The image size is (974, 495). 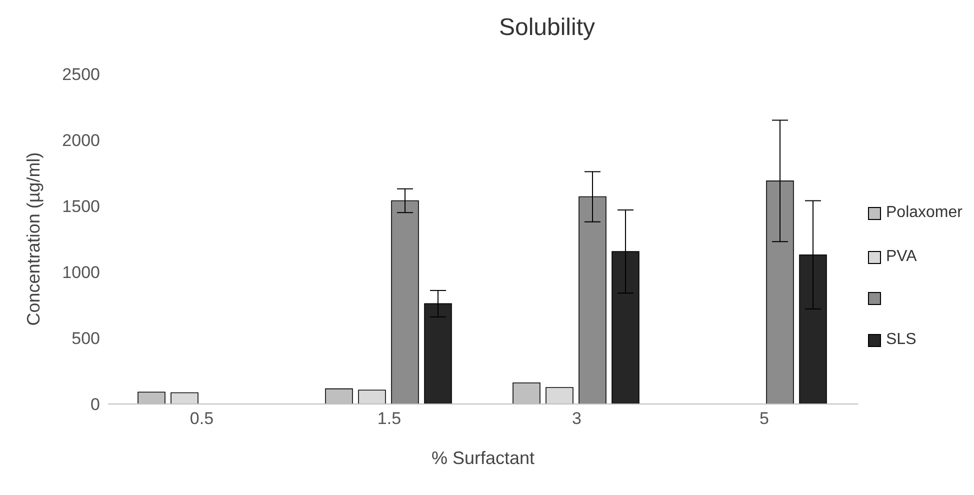 I want to click on y-tick-label: 500, so click(x=86, y=338).